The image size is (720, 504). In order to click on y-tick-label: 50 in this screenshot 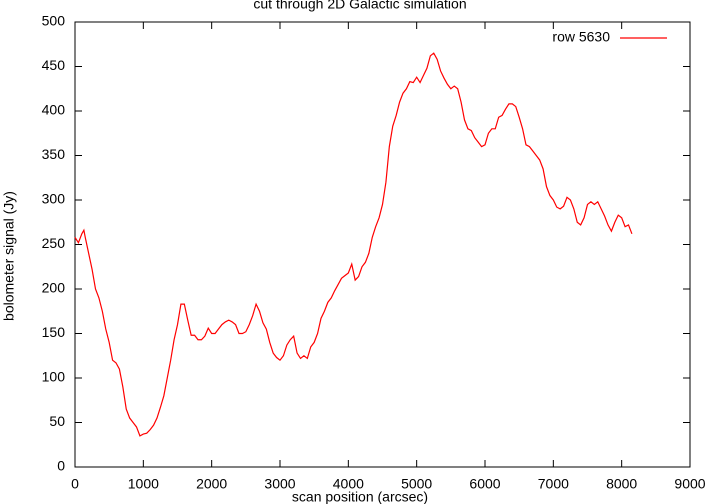, I will do `click(57, 421)`.